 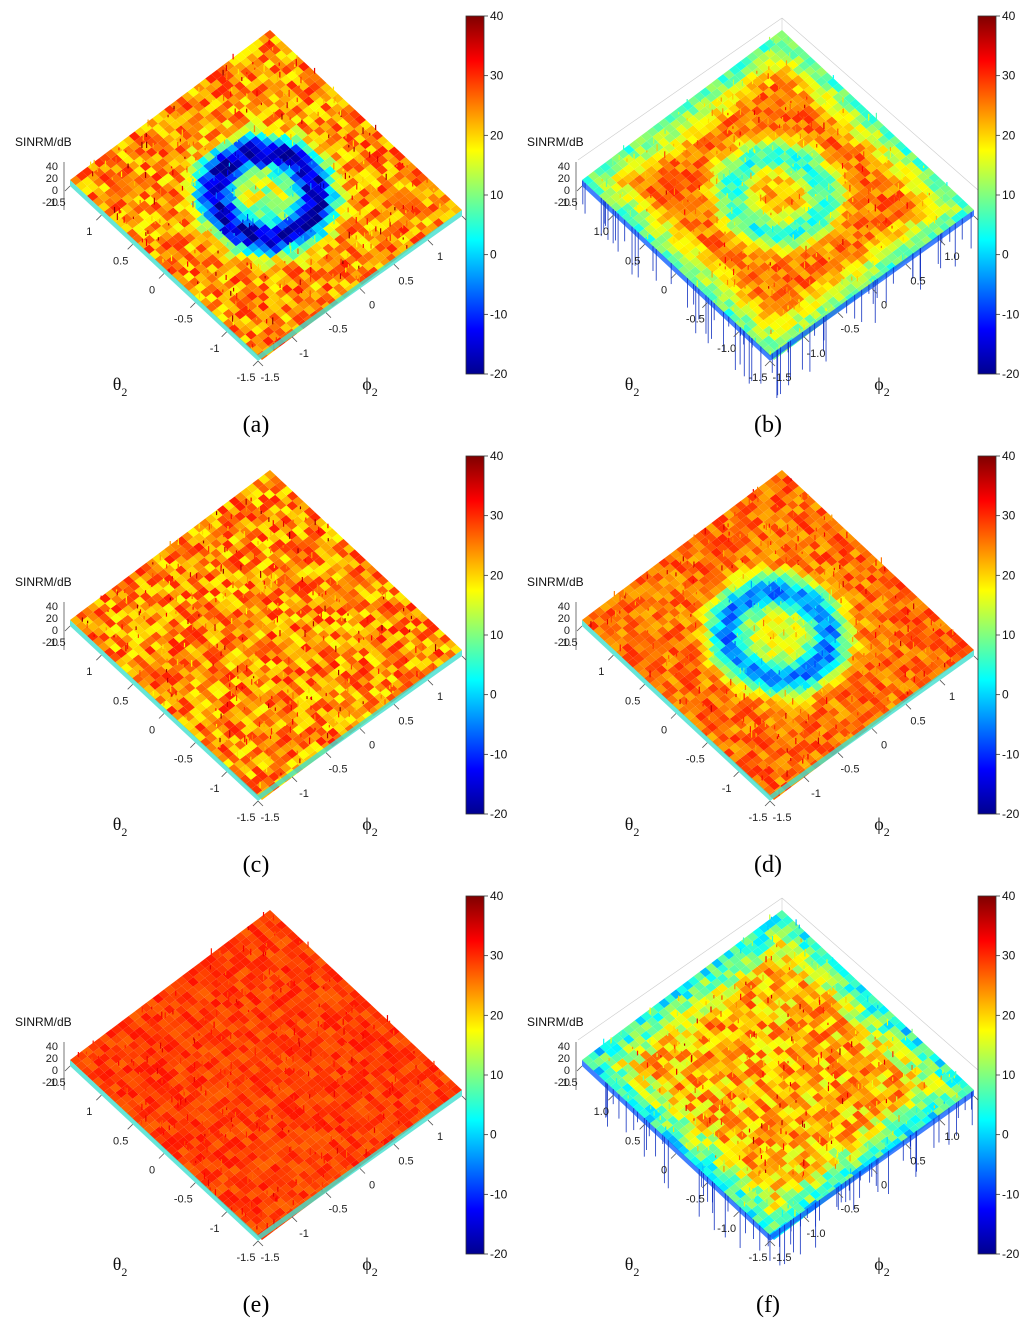 What do you see at coordinates (440, 257) in the screenshot?
I see `phi-tick-label: 1` at bounding box center [440, 257].